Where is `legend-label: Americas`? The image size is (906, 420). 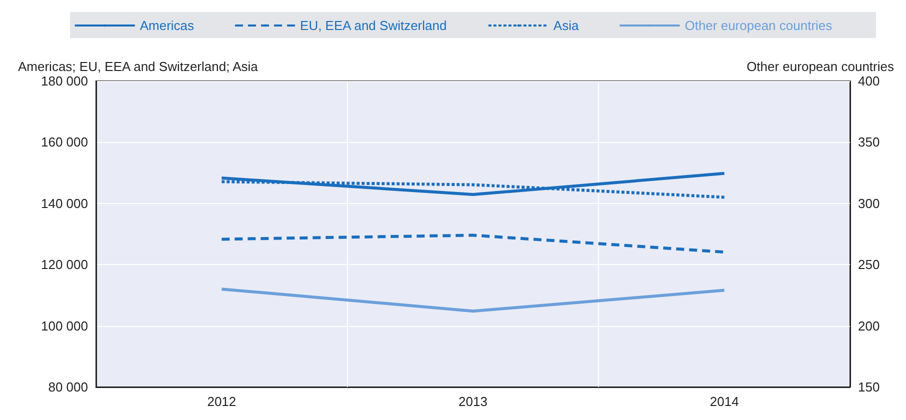 legend-label: Americas is located at coordinates (167, 25).